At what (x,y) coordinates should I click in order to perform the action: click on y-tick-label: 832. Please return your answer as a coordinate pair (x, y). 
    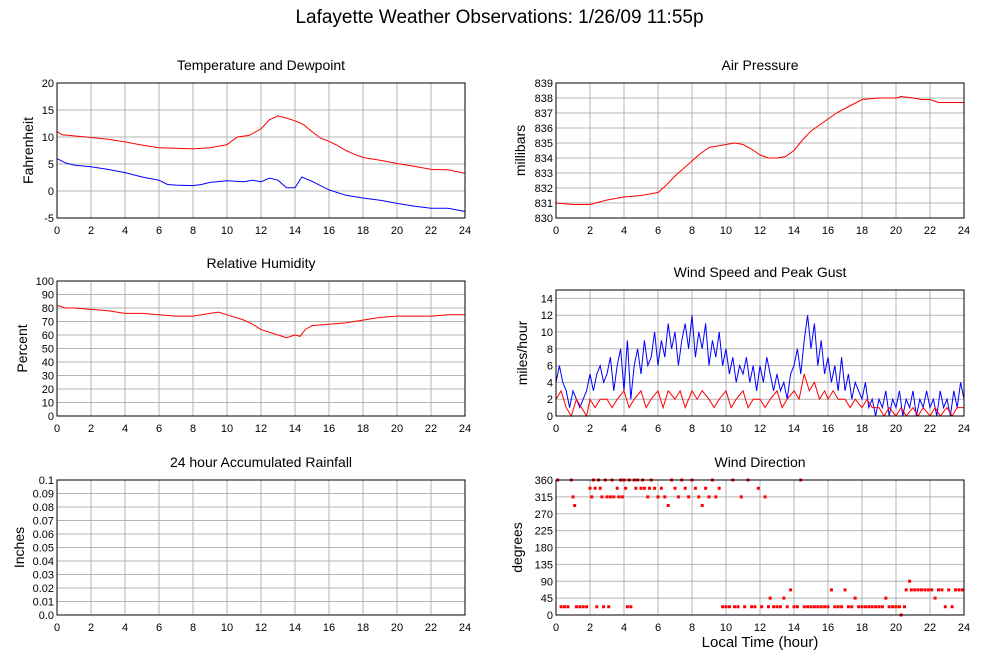
    Looking at the image, I should click on (544, 189).